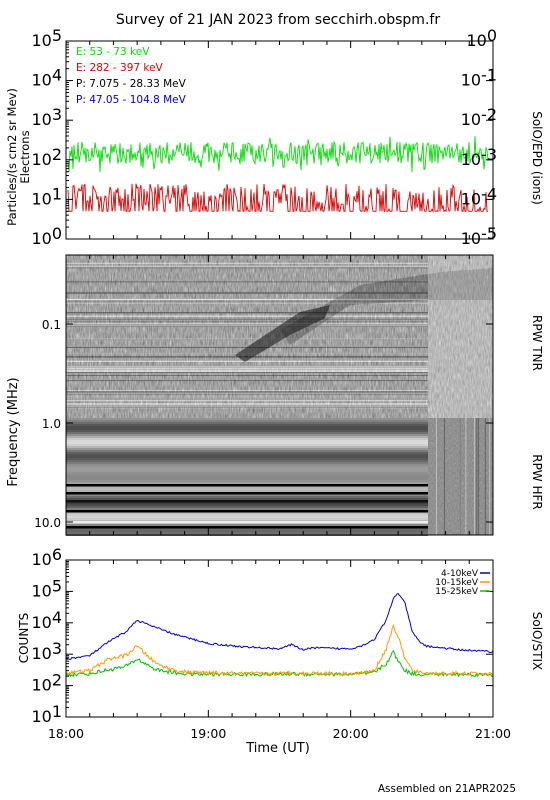  I want to click on y-tick-label: 10⁴, so click(46, 78).